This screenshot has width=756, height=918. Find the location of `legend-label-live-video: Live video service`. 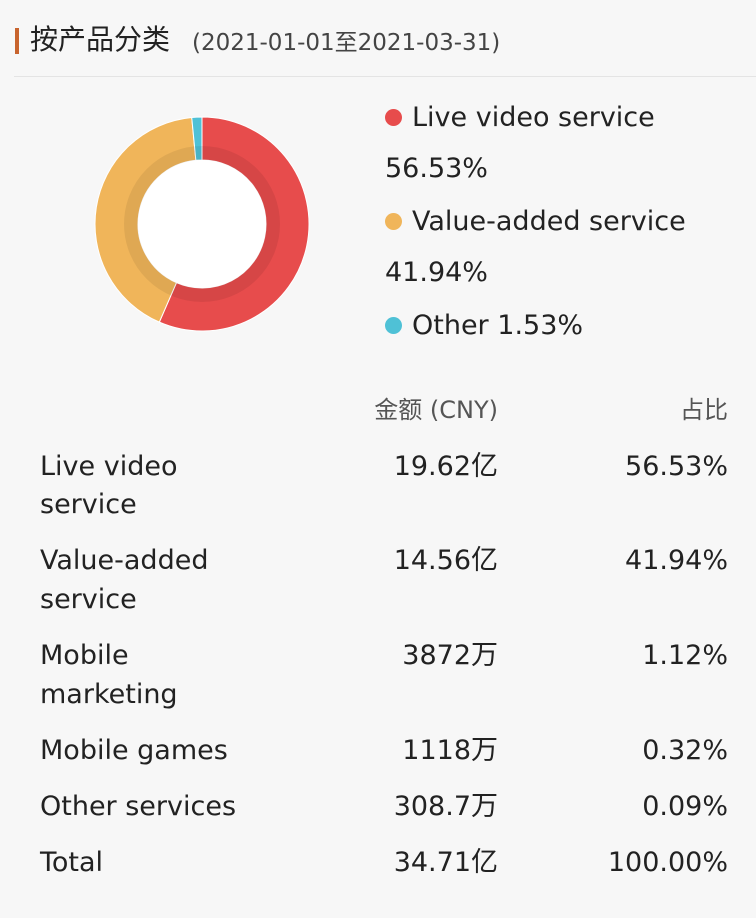

legend-label-live-video: Live video service is located at coordinates (533, 117).